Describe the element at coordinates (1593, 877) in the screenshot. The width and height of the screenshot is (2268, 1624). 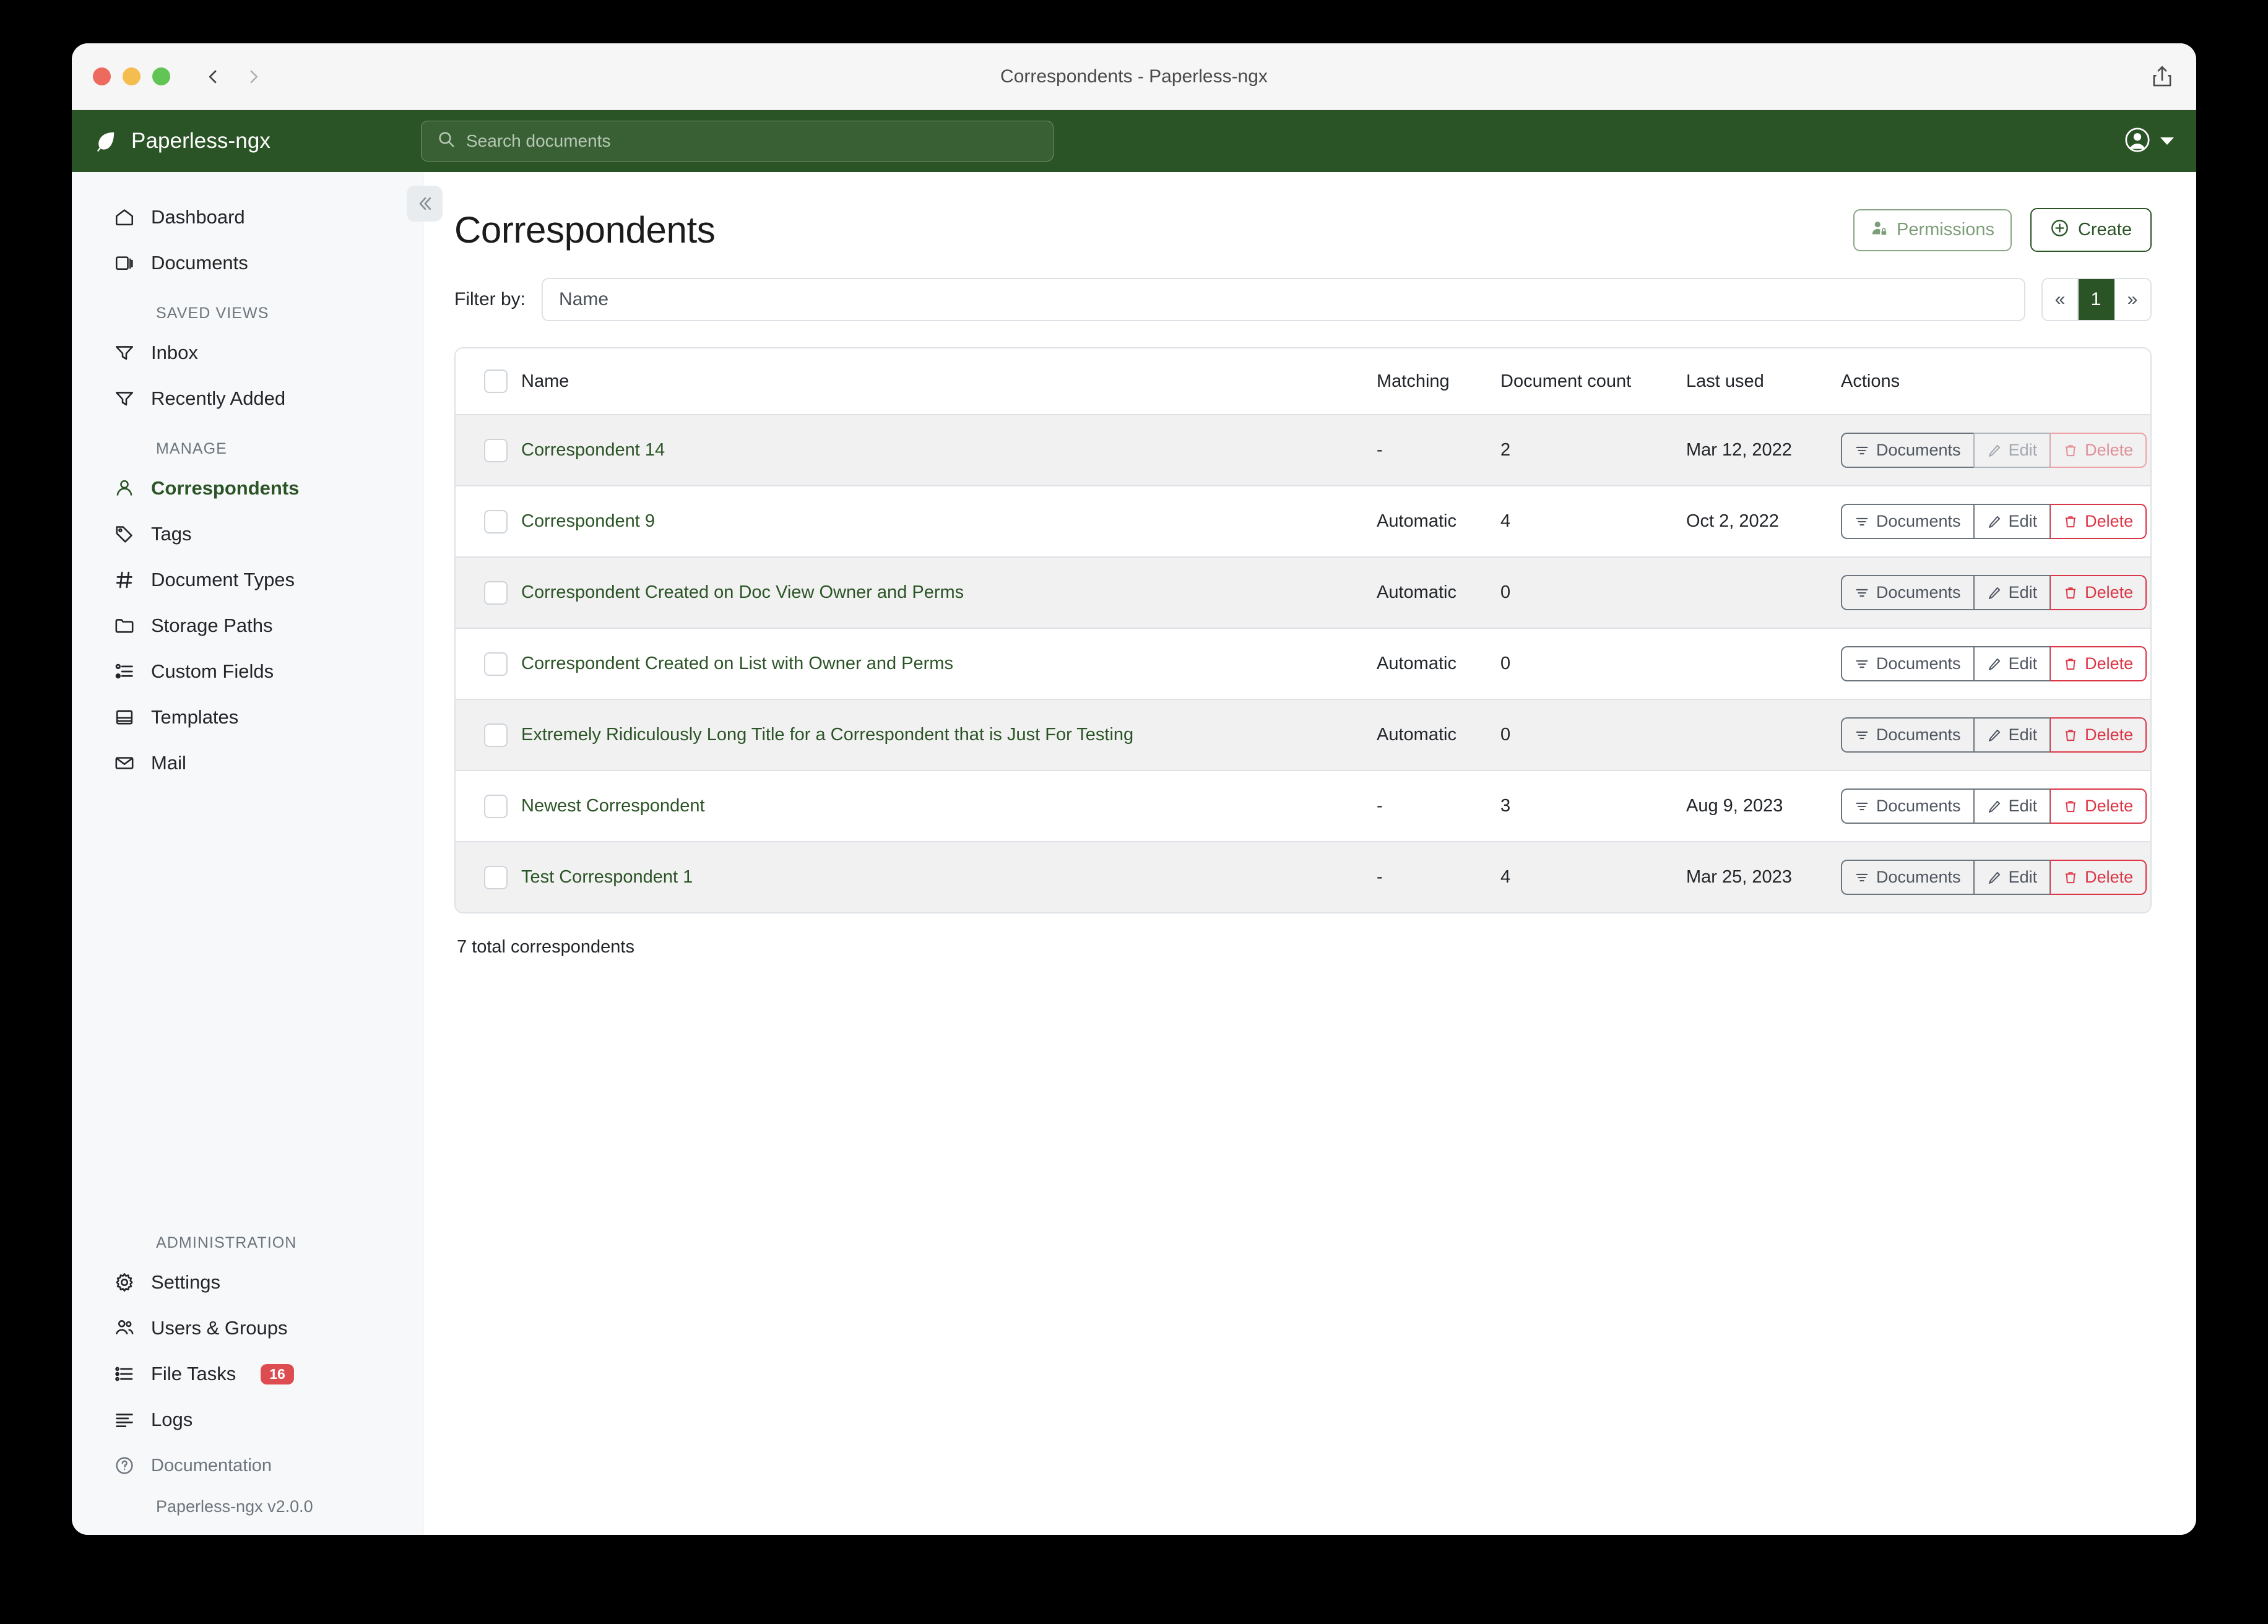
I see `row-document-count-cell: 4` at that location.